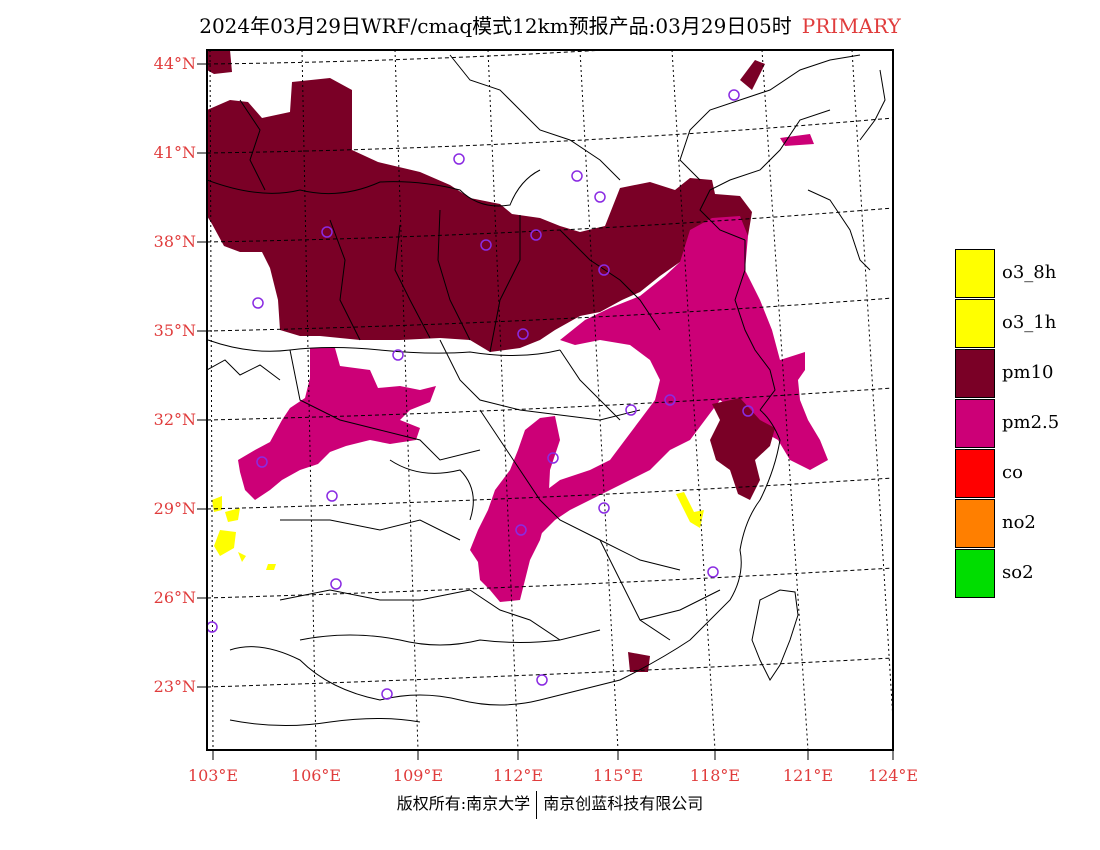 This screenshot has height=850, width=1100. What do you see at coordinates (515, 509) in the screenshot?
I see `pm25-region-central` at bounding box center [515, 509].